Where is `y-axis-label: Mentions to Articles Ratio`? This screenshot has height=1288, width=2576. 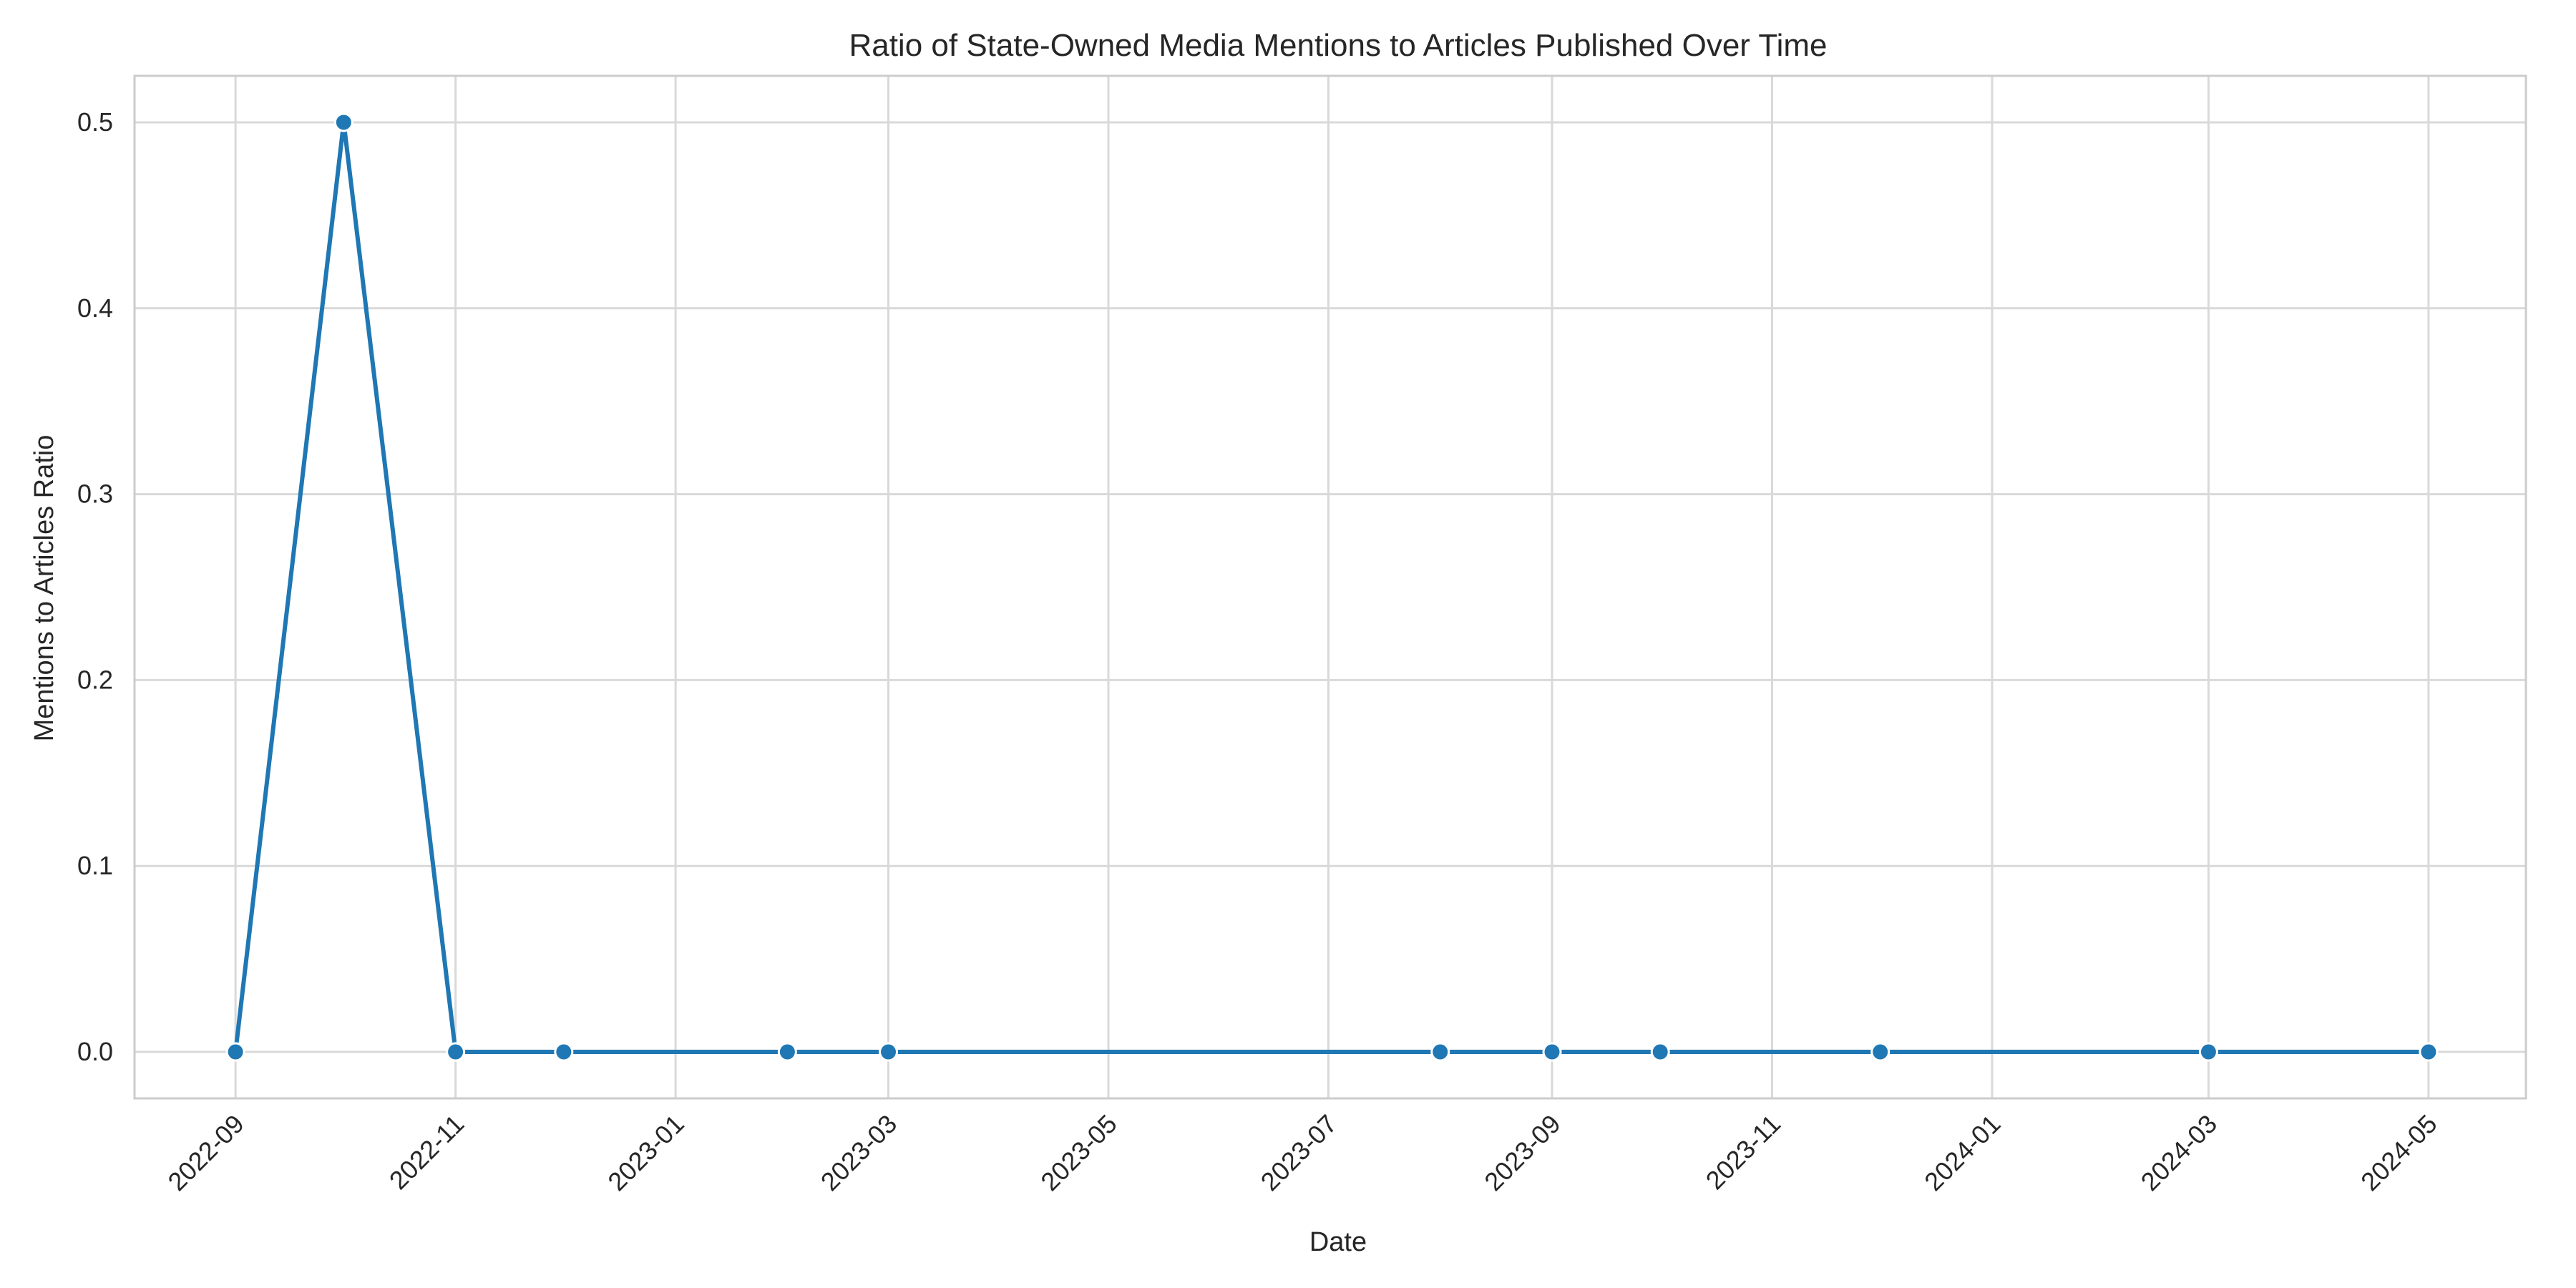
y-axis-label: Mentions to Articles Ratio is located at coordinates (44, 588).